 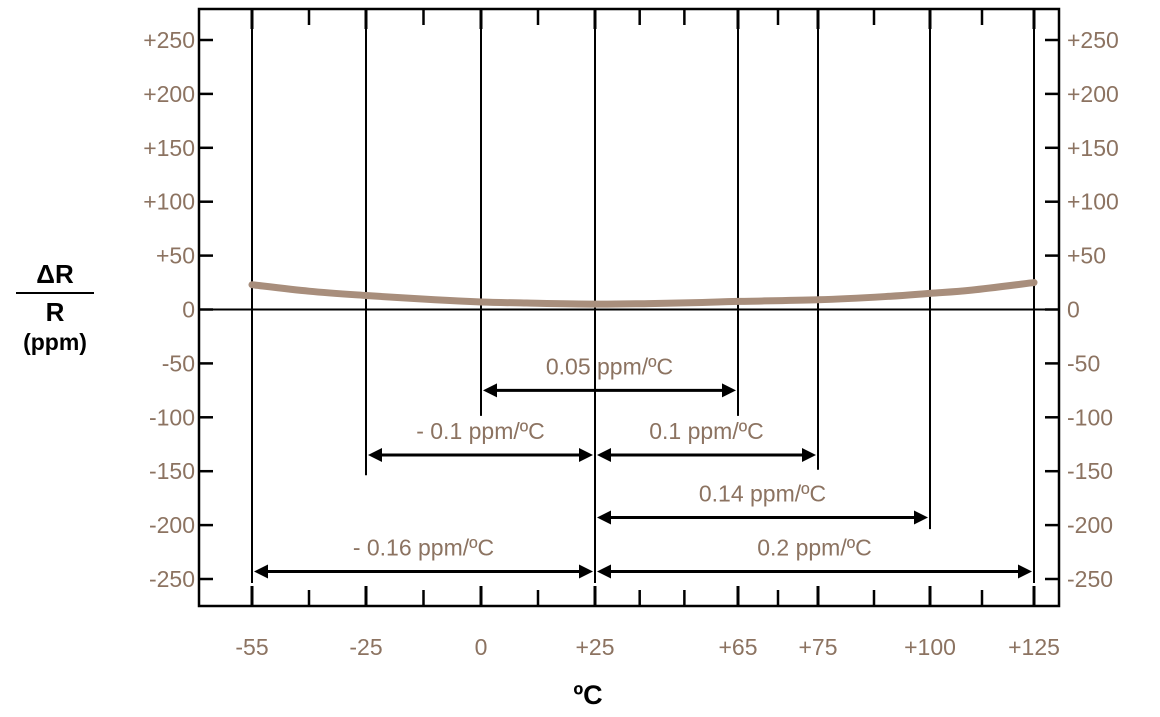 I want to click on y-tick-label-right: -100, so click(x=1090, y=417).